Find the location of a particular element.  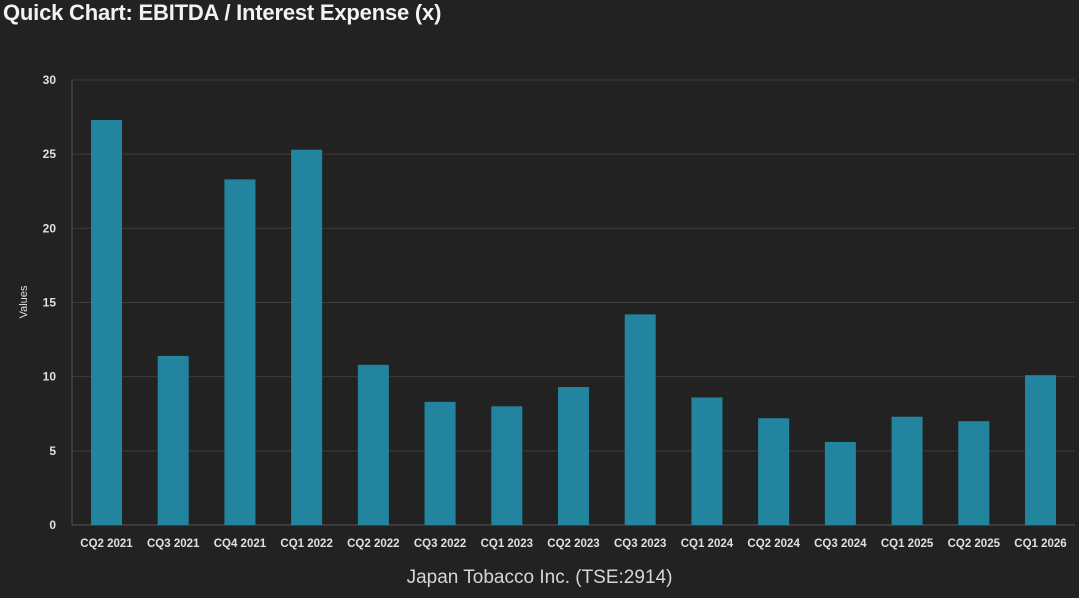

x-tick-label: CQ1 2026 is located at coordinates (1040, 544).